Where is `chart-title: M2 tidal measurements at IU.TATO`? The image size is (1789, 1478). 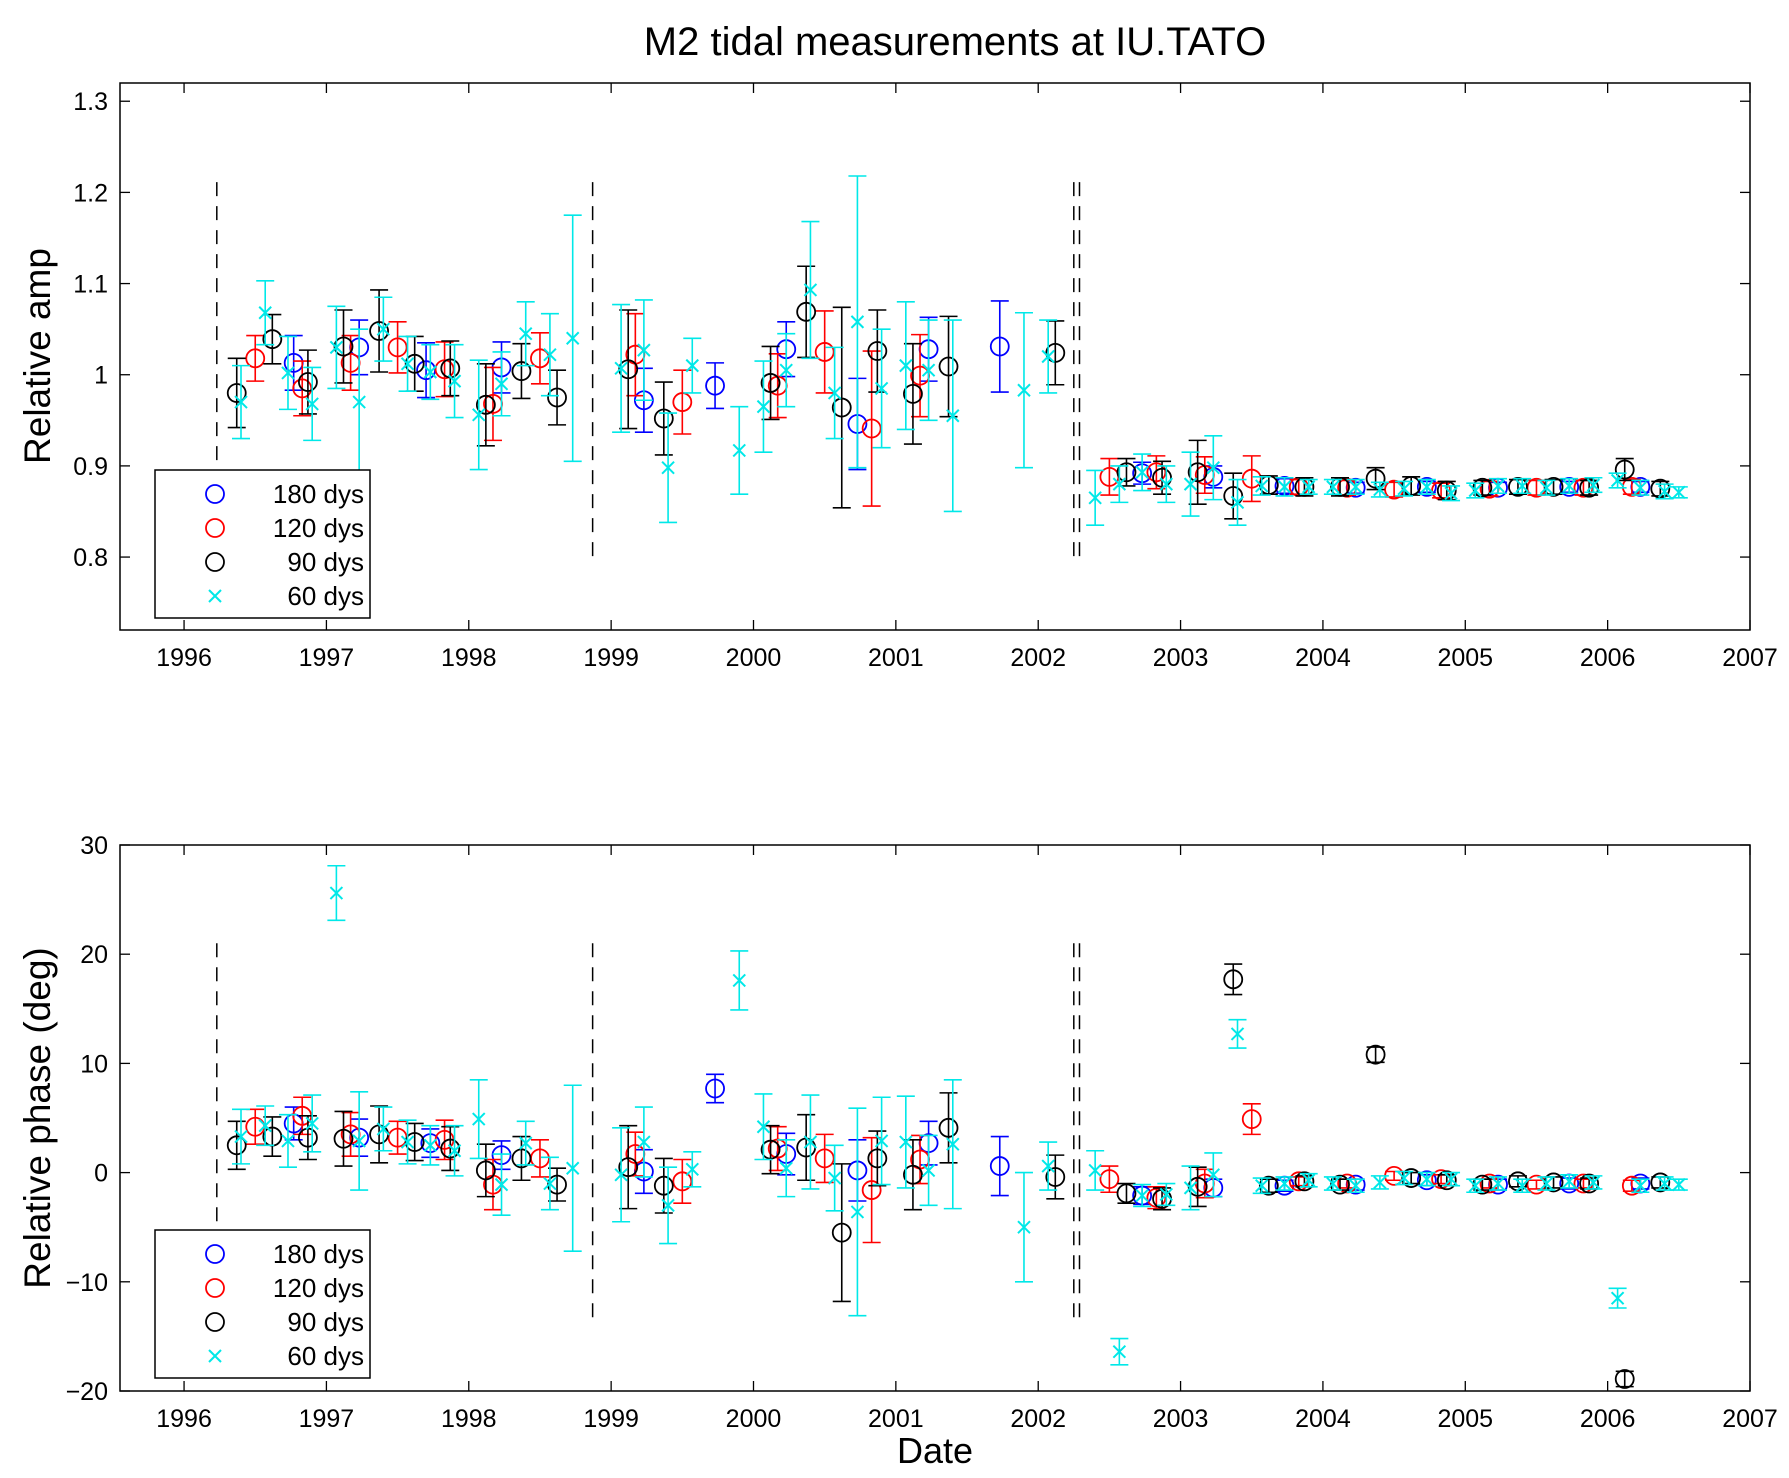 chart-title: M2 tidal measurements at IU.TATO is located at coordinates (955, 42).